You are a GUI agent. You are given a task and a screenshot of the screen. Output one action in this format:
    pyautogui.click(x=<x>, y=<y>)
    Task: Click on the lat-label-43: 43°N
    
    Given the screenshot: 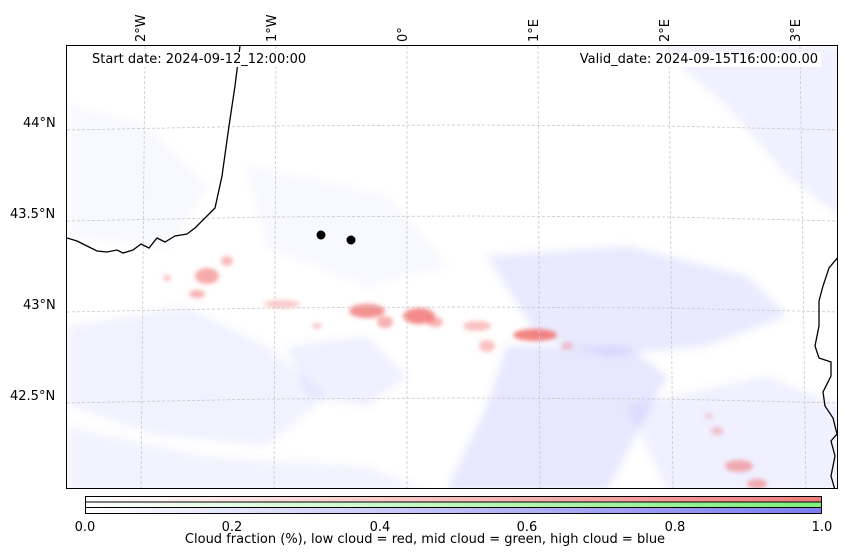 What is the action you would take?
    pyautogui.click(x=39, y=305)
    